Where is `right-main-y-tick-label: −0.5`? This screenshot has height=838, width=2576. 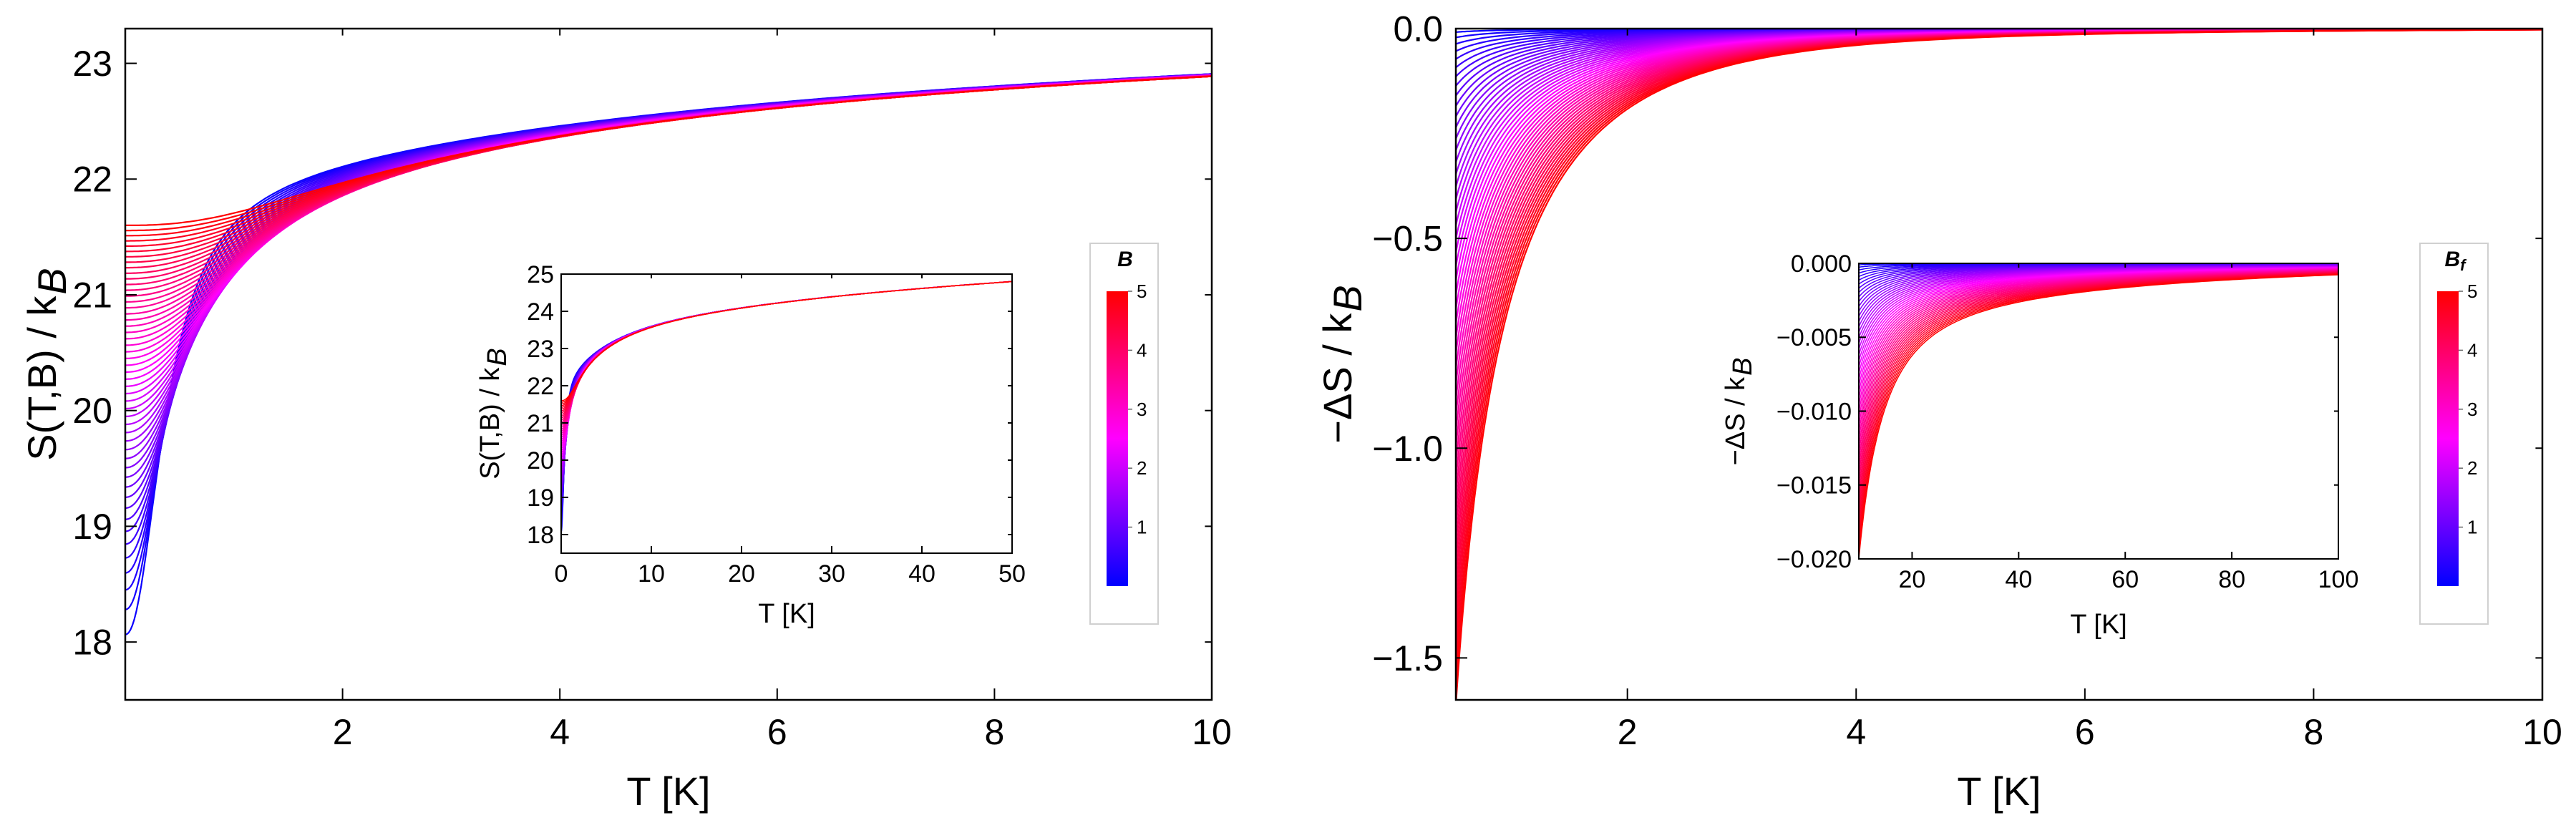
right-main-y-tick-label: −0.5 is located at coordinates (1407, 239).